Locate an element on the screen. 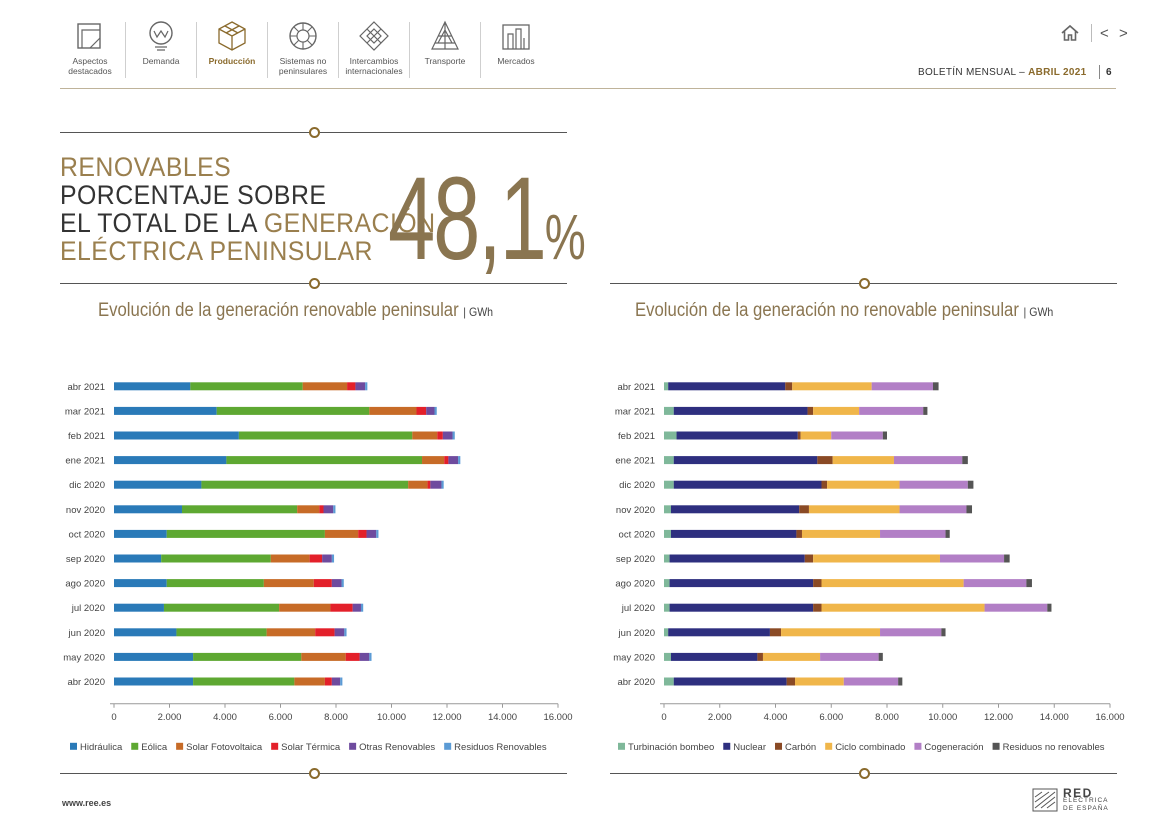 This screenshot has height=832, width=1176. x-tick-label: 0 is located at coordinates (663, 717).